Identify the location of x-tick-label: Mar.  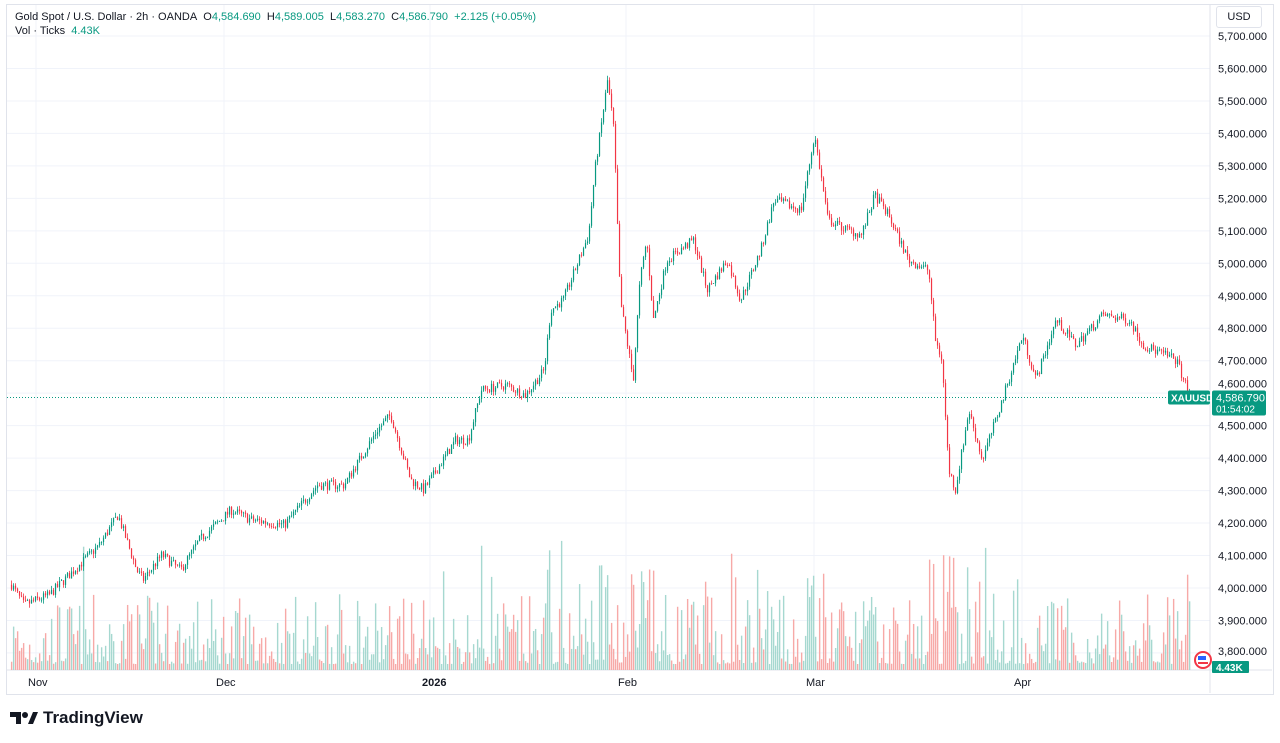
(815, 683).